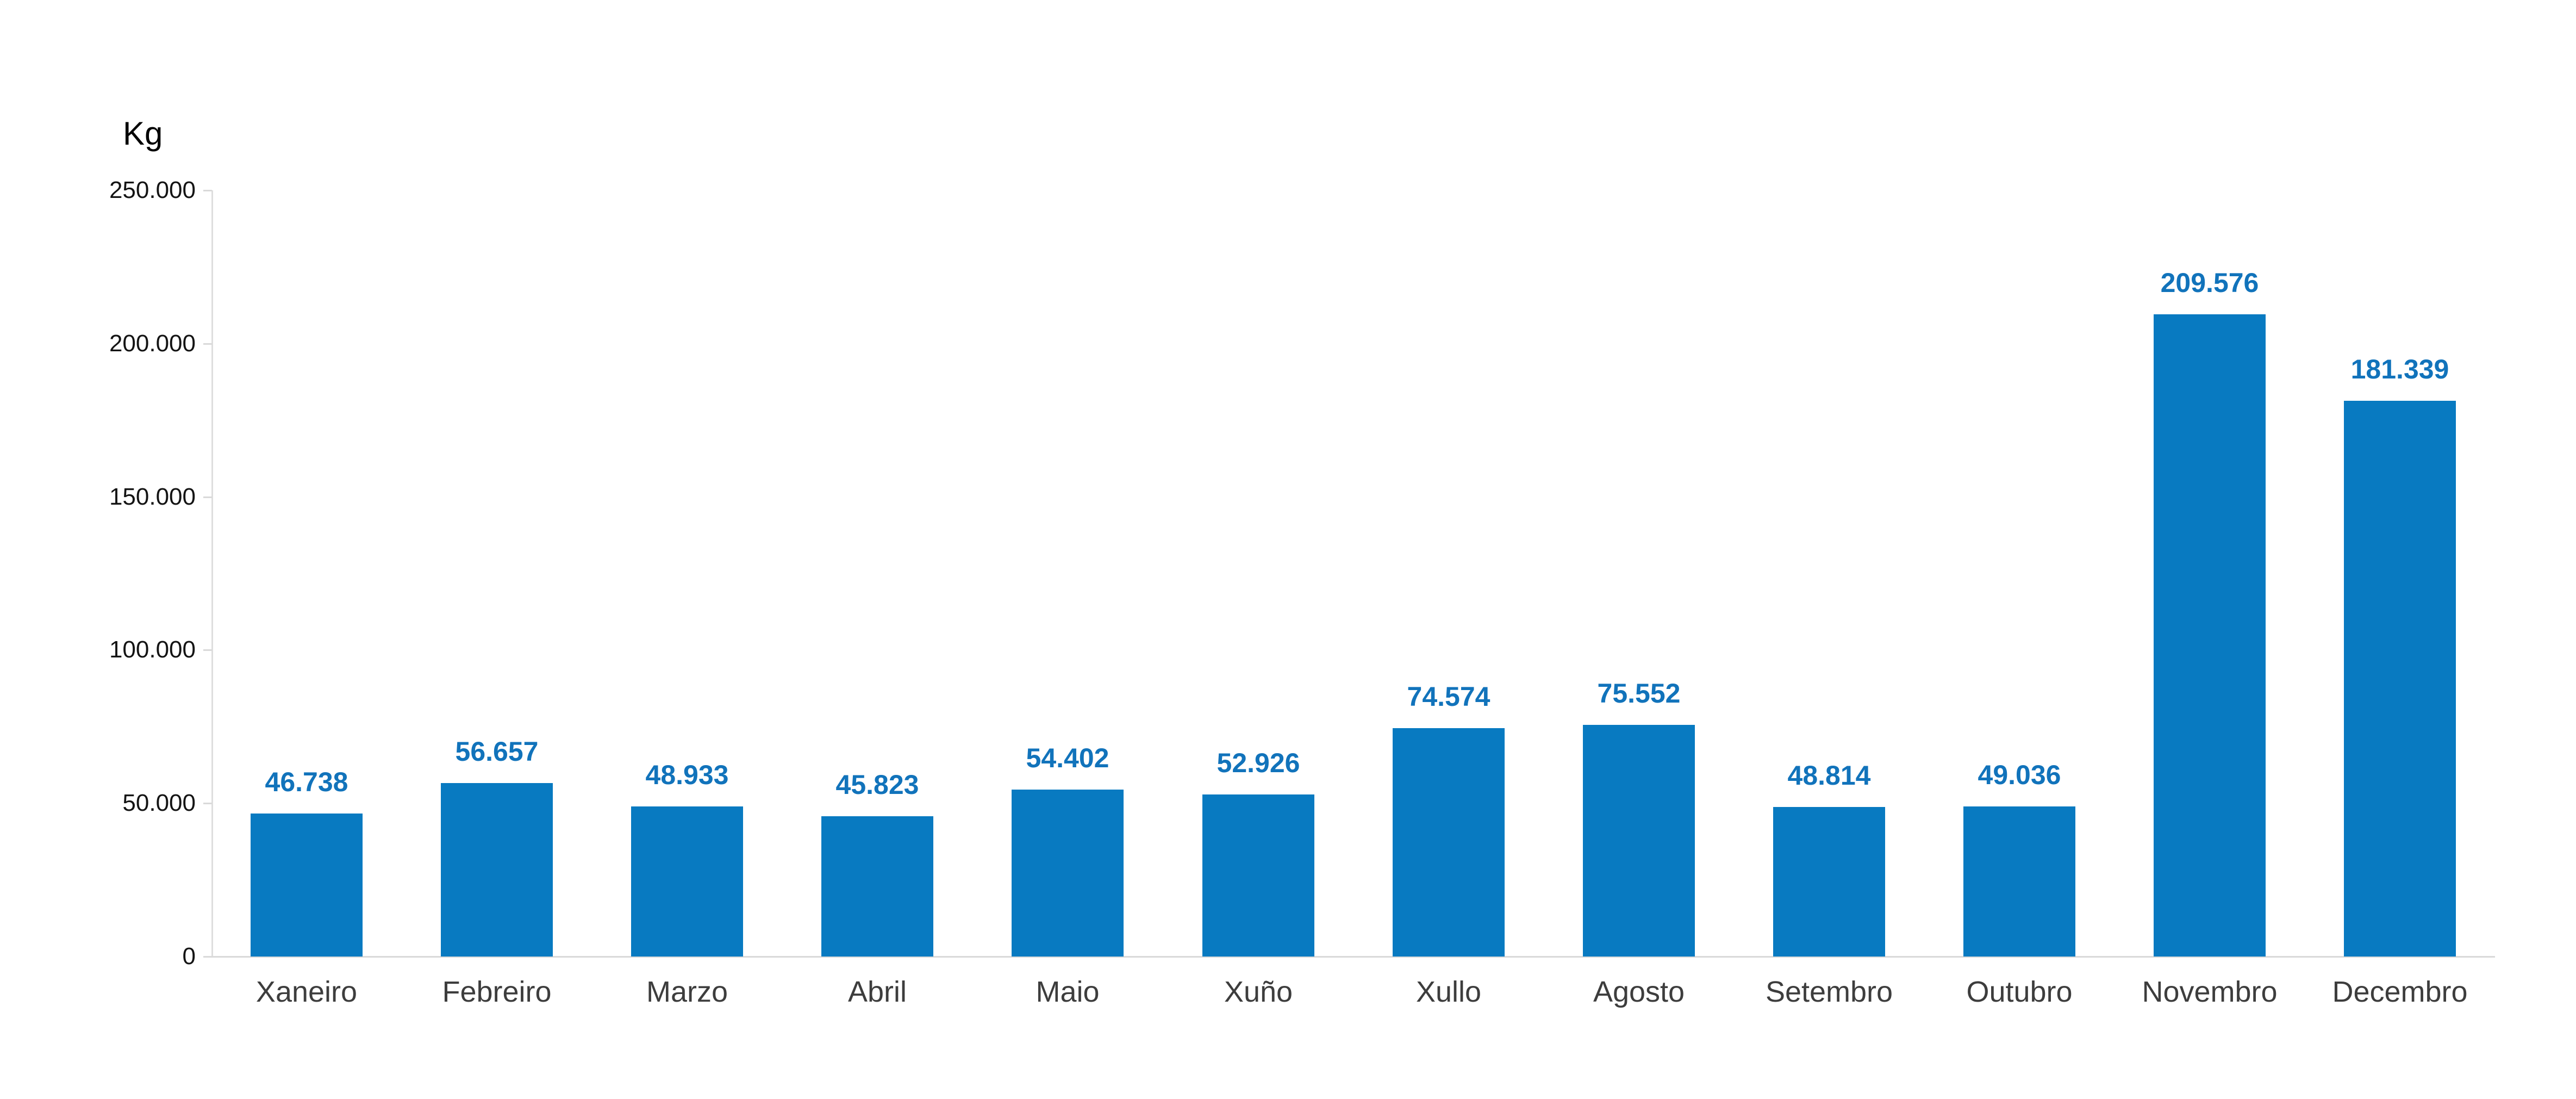 This screenshot has height=1099, width=2576. What do you see at coordinates (1068, 992) in the screenshot?
I see `x-category-label: Maio` at bounding box center [1068, 992].